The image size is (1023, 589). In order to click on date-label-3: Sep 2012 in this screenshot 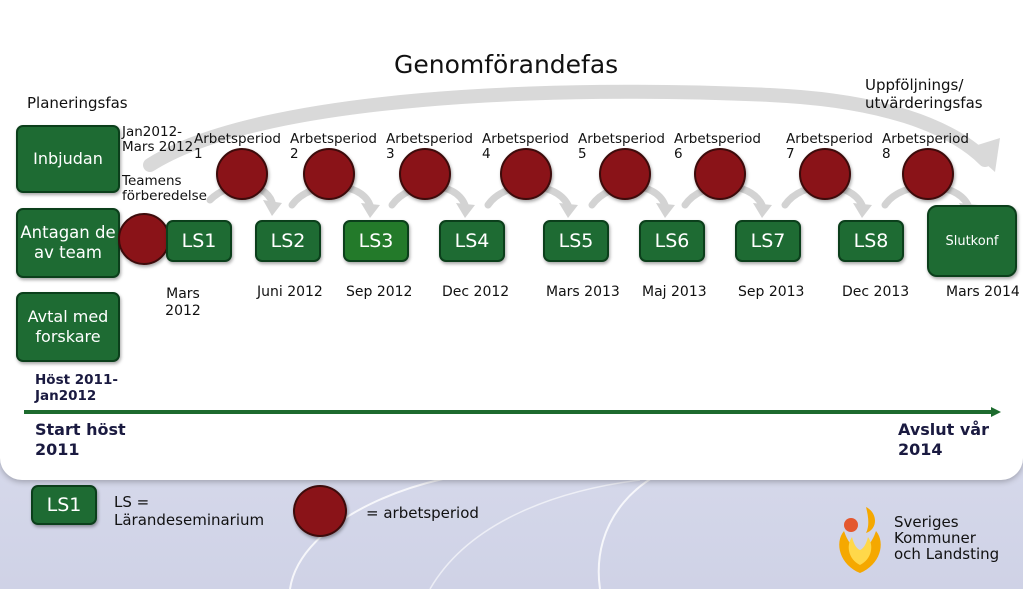, I will do `click(379, 292)`.